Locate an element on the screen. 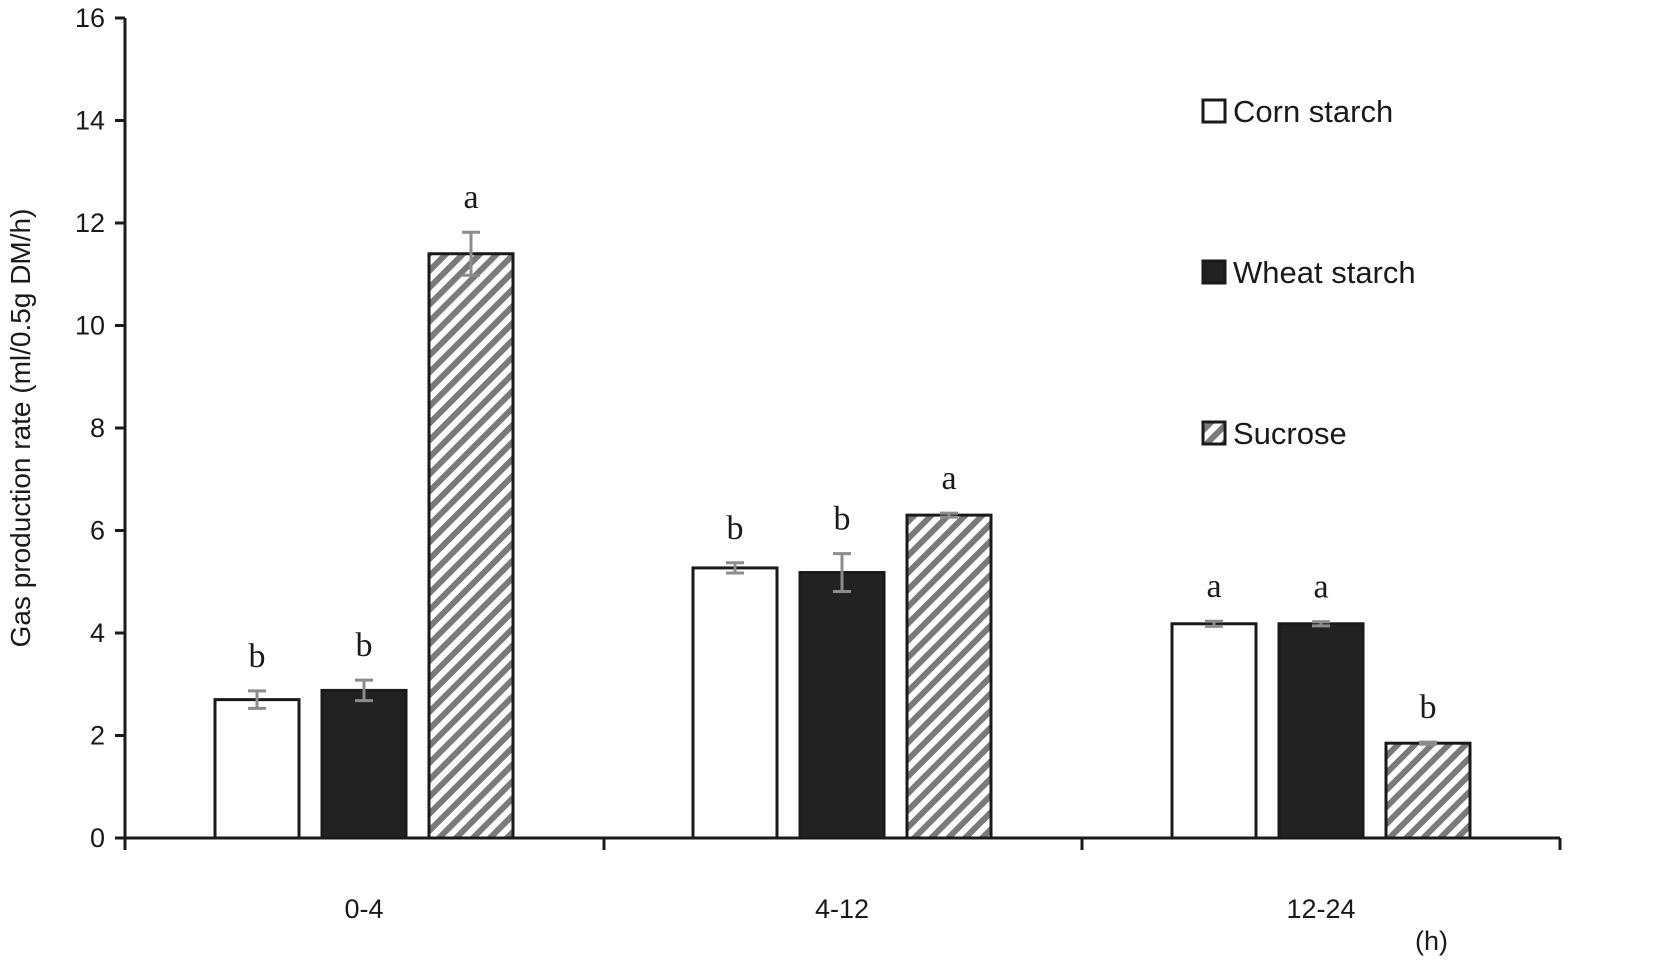  y-tick-label-6: 6 is located at coordinates (97, 531).